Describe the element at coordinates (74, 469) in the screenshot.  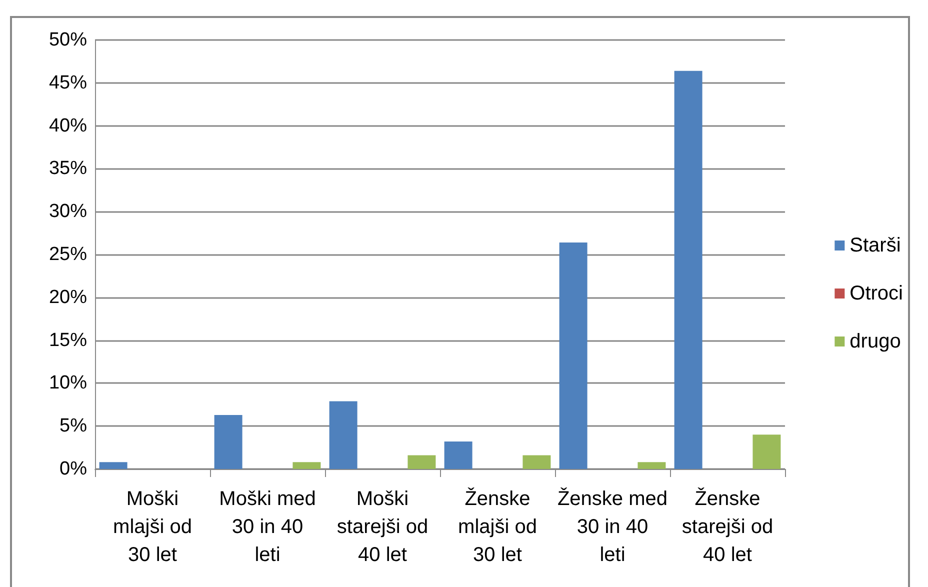
I see `y-tick-label: 0%` at that location.